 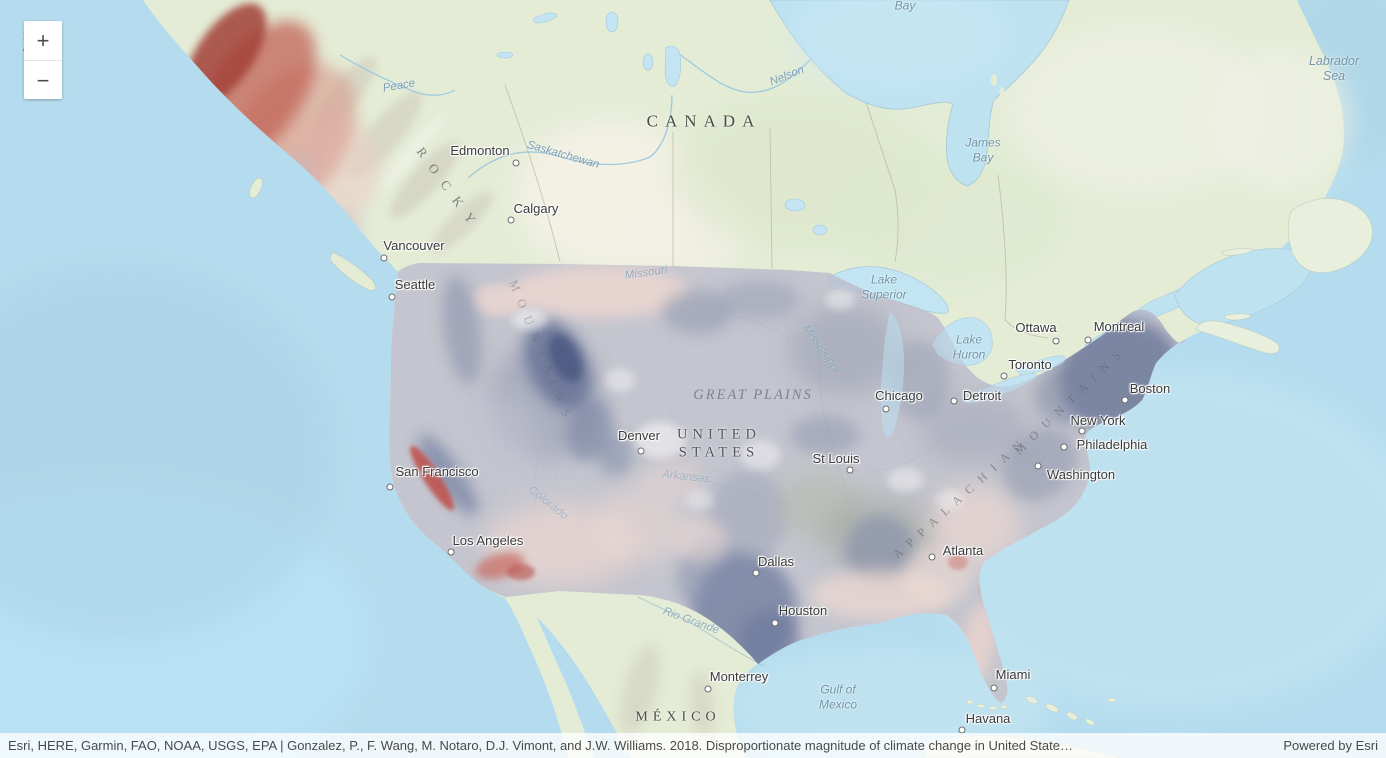 I want to click on prince-edward-island, so click(x=1238, y=317).